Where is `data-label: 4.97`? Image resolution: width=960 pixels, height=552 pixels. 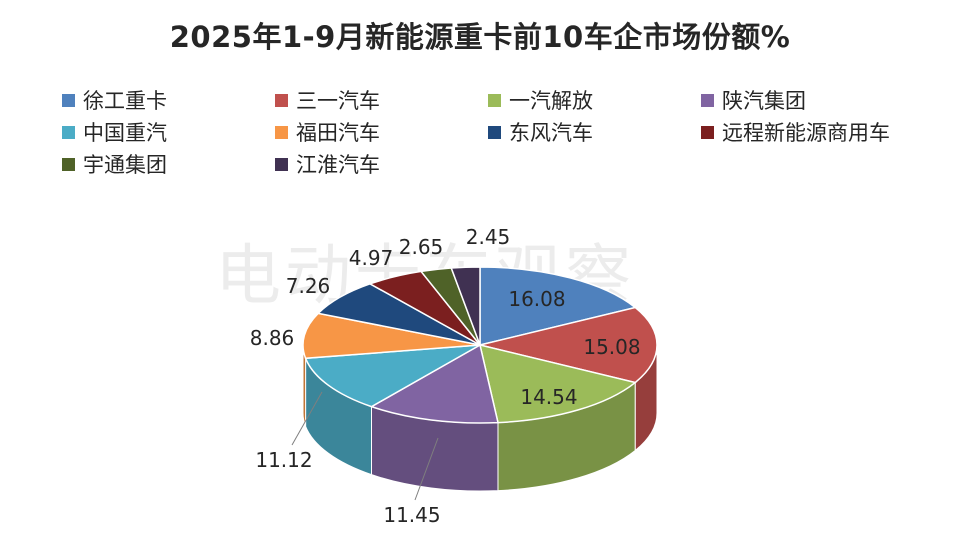
data-label: 4.97 is located at coordinates (371, 258).